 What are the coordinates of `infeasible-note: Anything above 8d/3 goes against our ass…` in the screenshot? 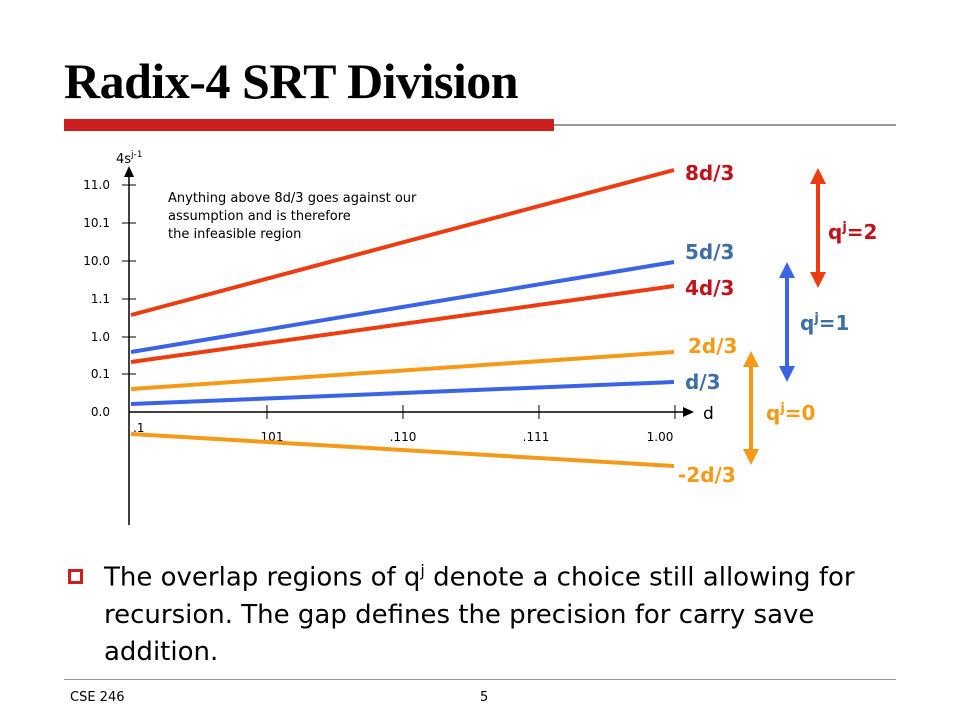 It's located at (294, 216).